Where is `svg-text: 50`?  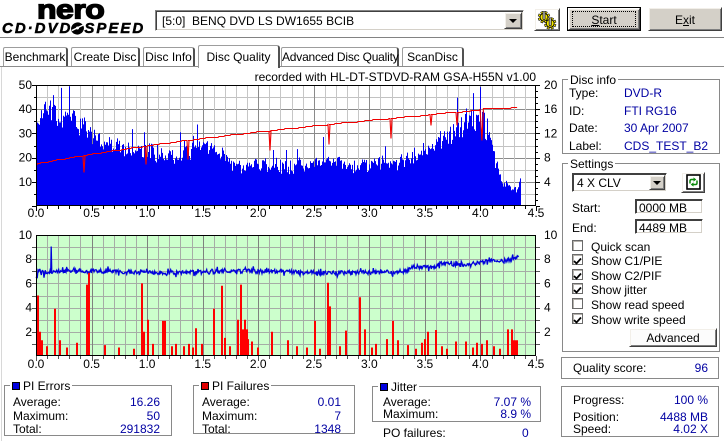
svg-text: 50 is located at coordinates (26, 85).